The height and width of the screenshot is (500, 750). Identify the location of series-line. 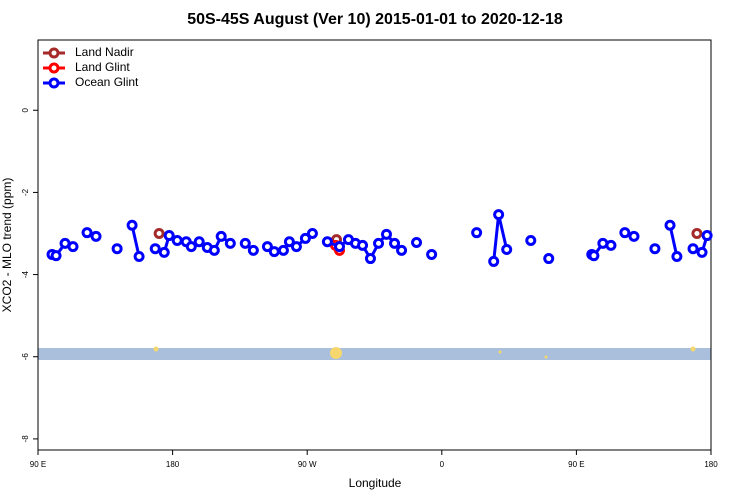
(364, 247).